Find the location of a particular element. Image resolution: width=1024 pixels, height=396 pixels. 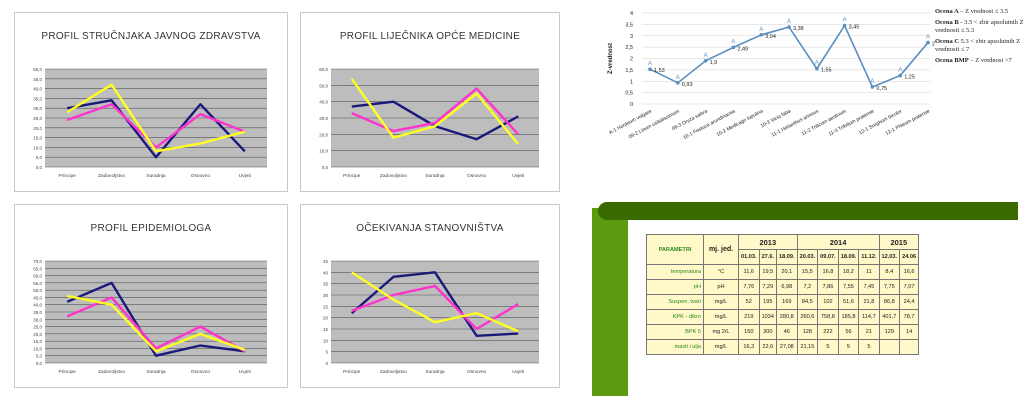

value-cell: 114,7 is located at coordinates (869, 317).